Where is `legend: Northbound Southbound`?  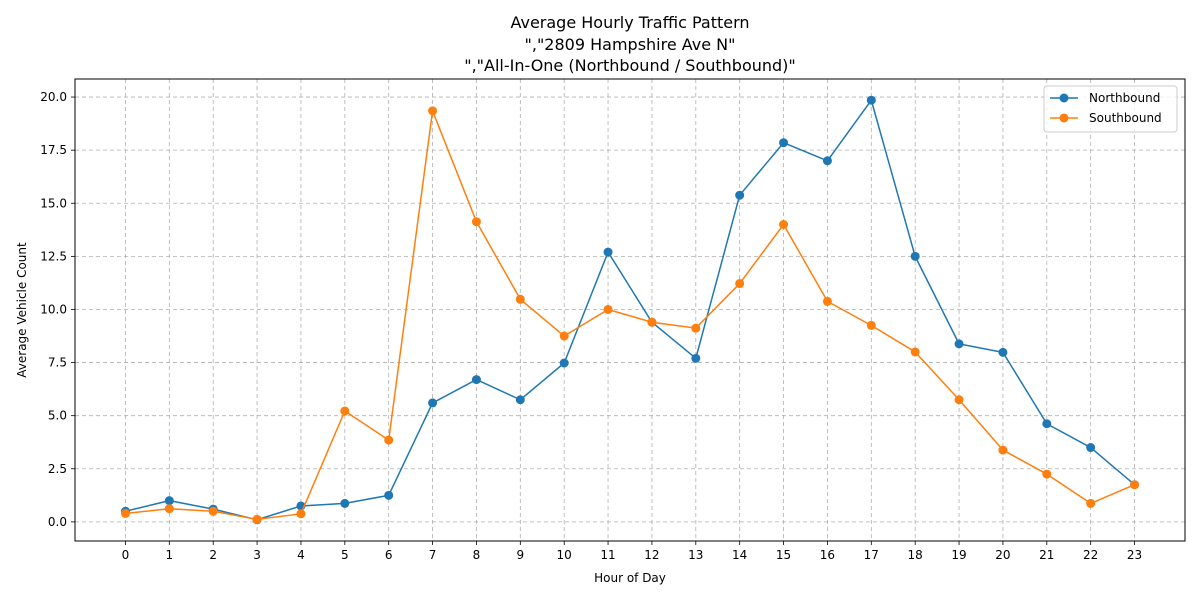
legend: Northbound Southbound is located at coordinates (1110, 109).